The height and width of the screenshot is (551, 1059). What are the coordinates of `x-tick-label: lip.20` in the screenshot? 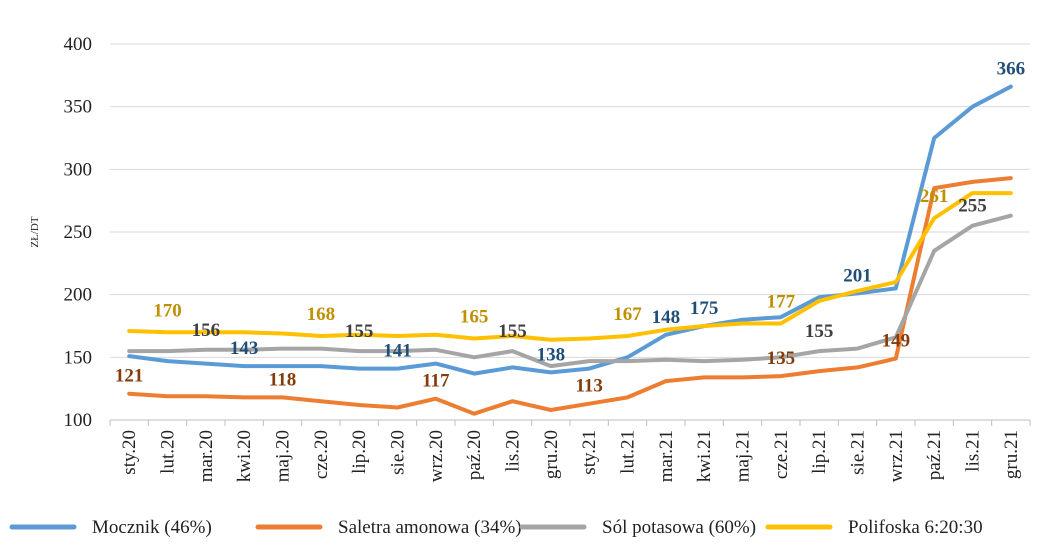 It's located at (359, 452).